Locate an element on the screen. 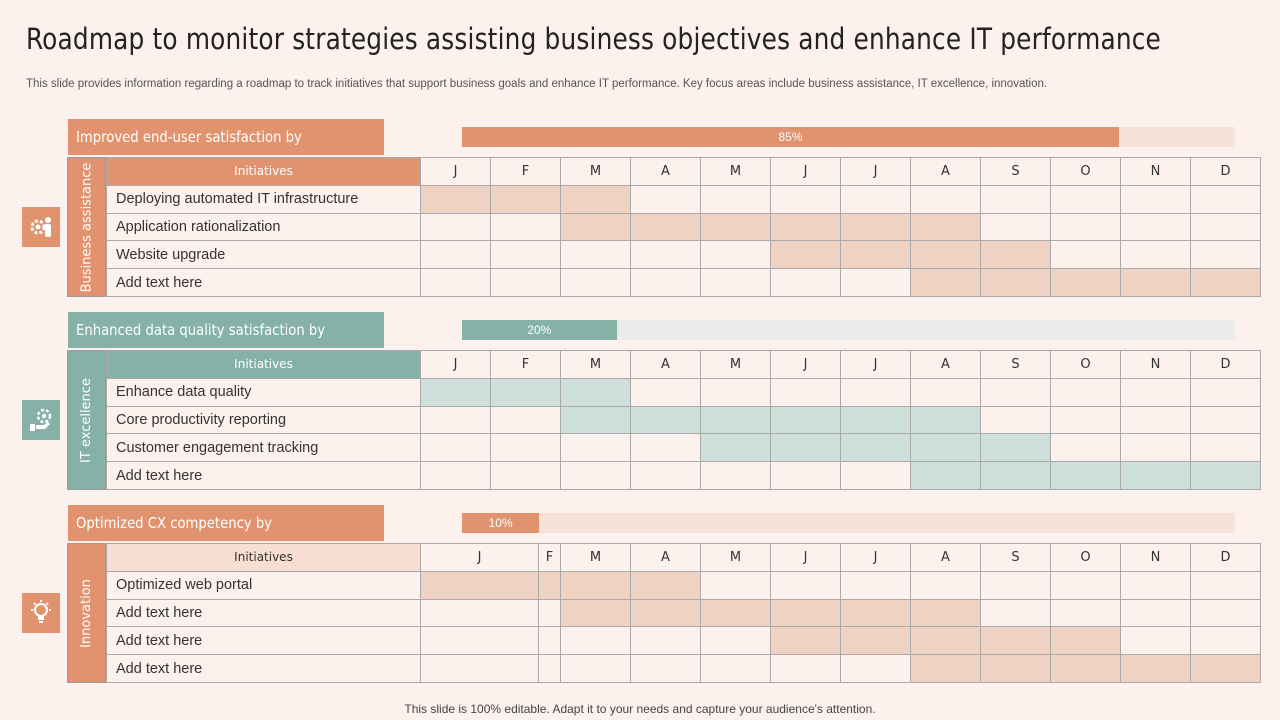 The image size is (1280, 720). month-header: A is located at coordinates (945, 557).